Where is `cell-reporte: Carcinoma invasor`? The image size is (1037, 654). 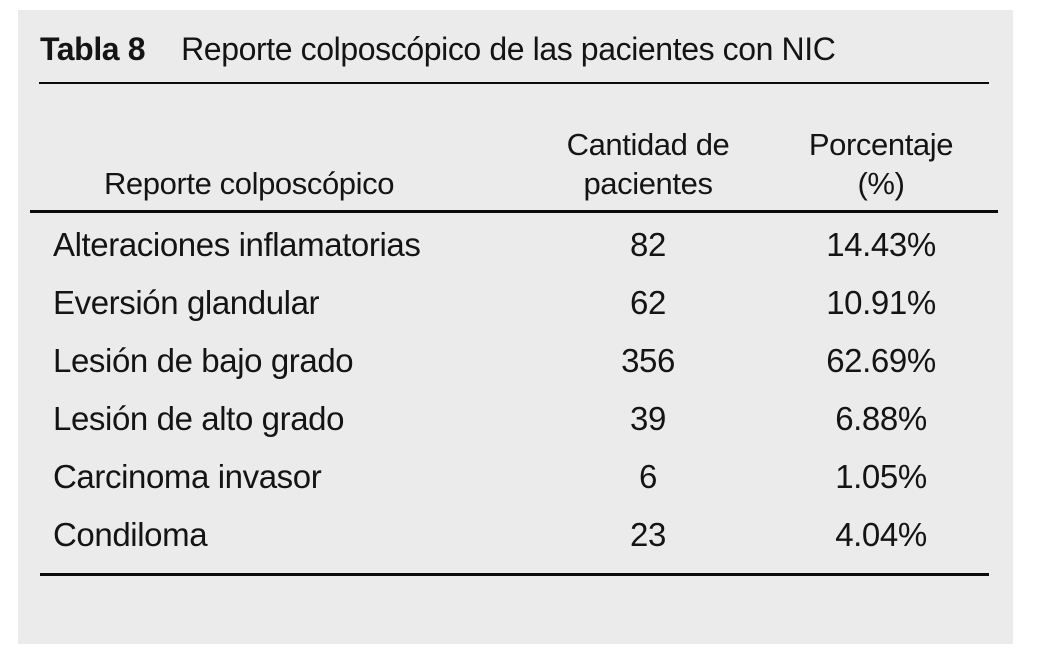
cell-reporte: Carcinoma invasor is located at coordinates (187, 476).